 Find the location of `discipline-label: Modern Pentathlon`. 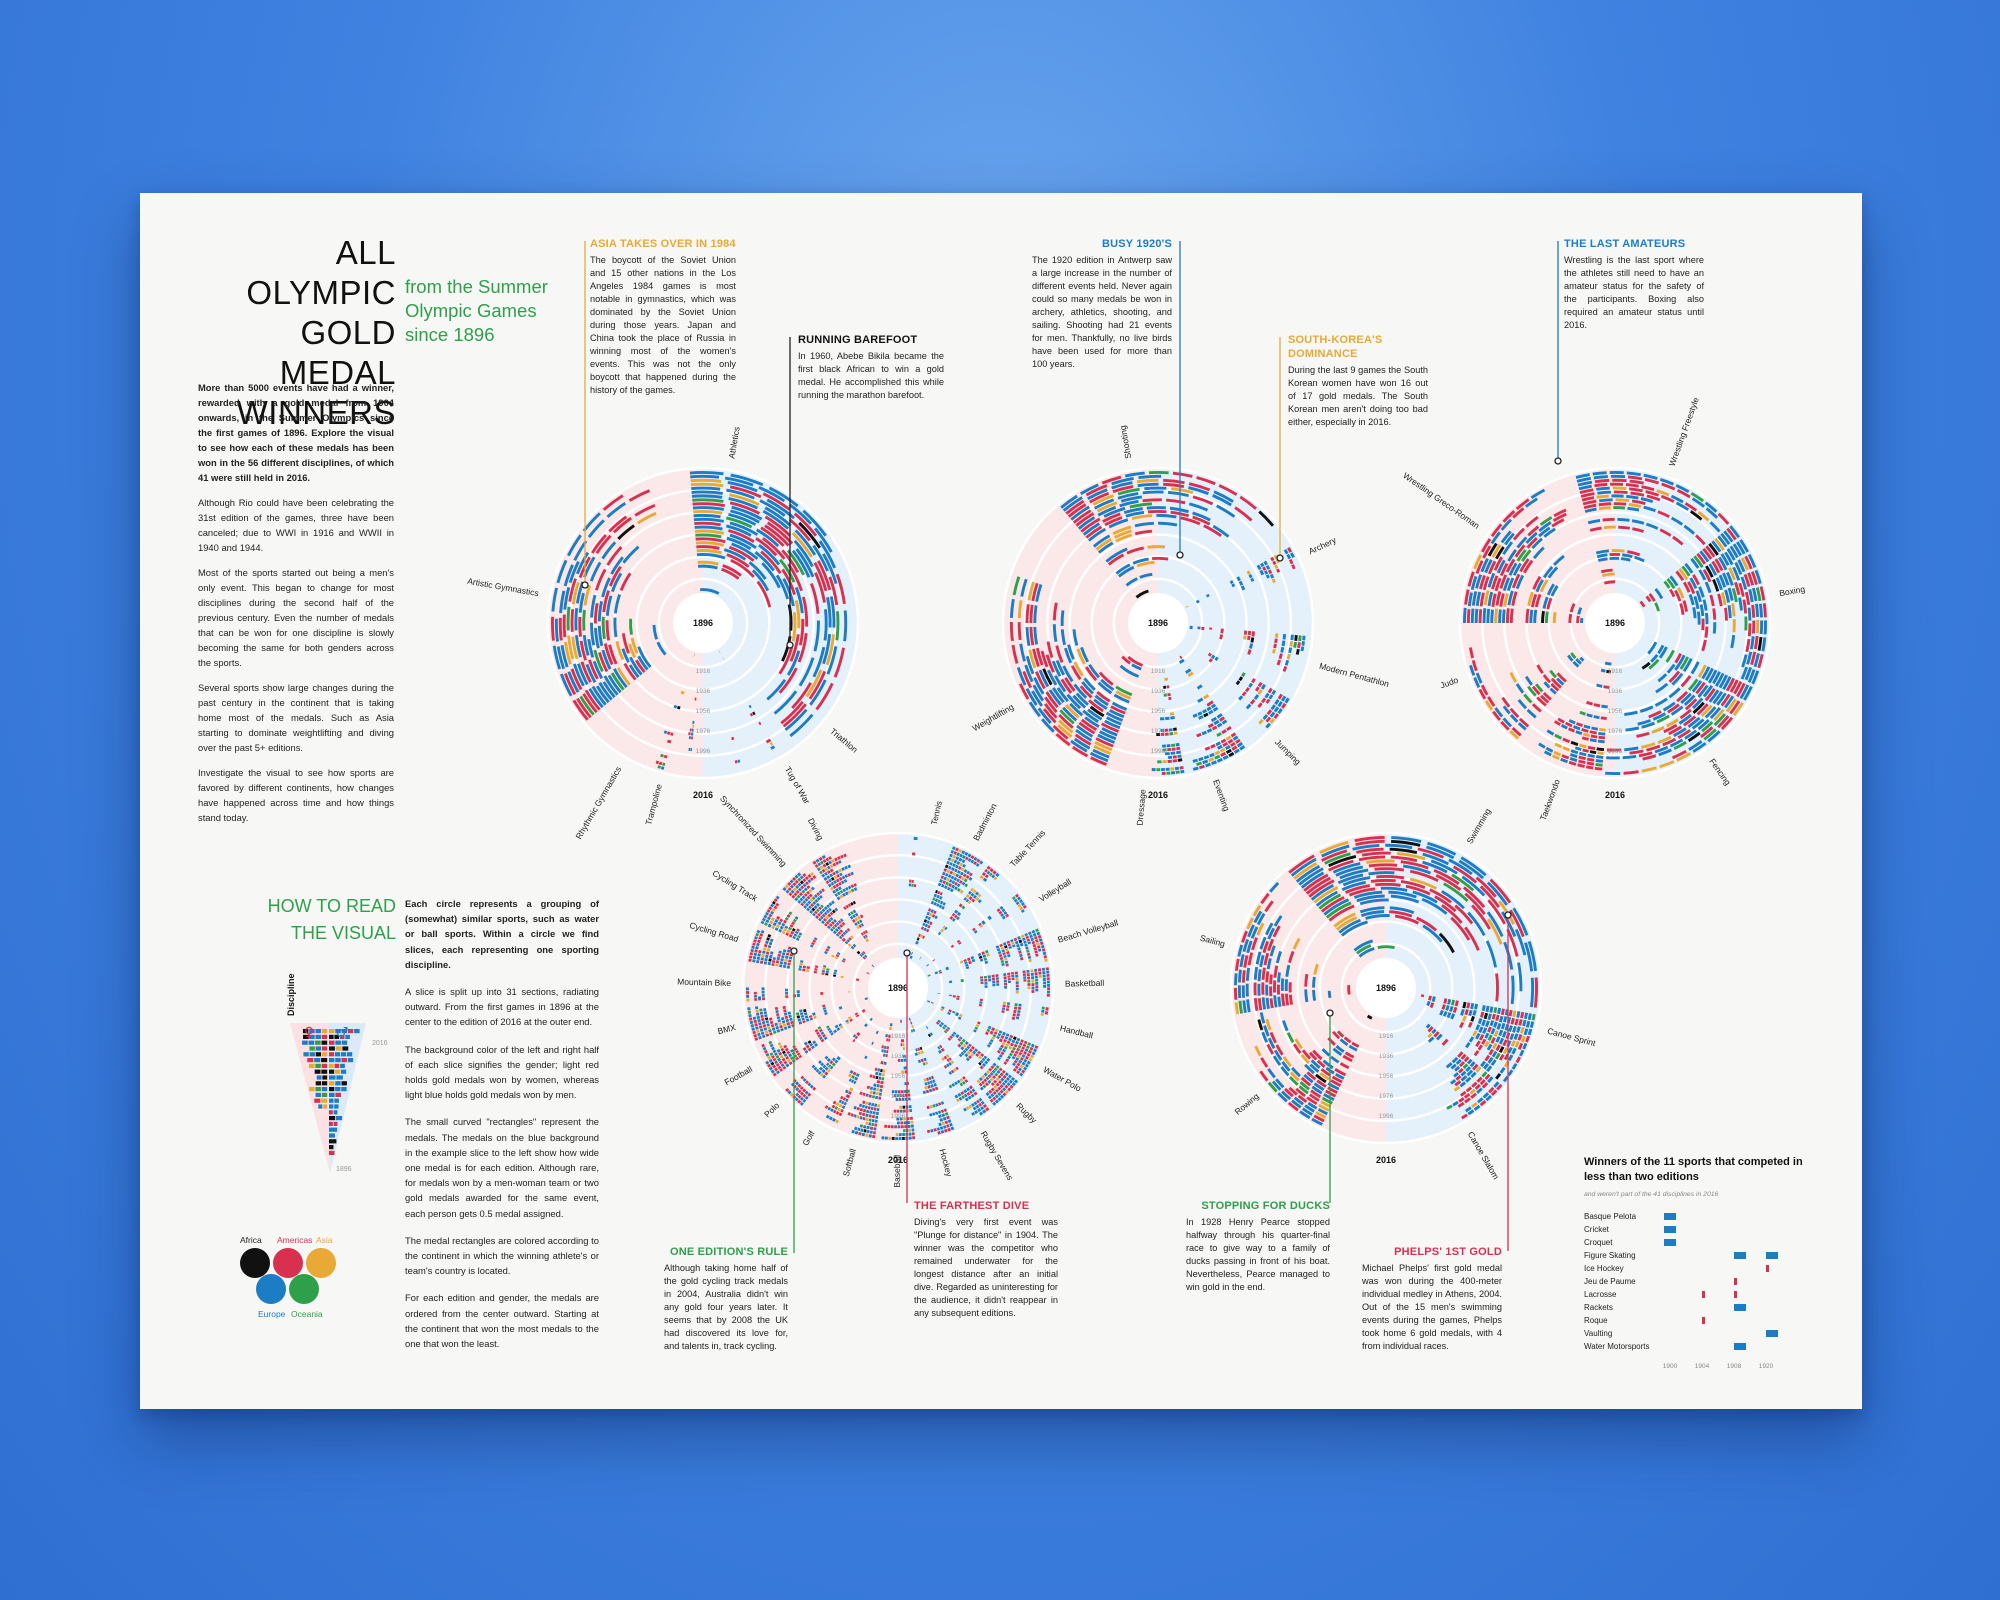

discipline-label: Modern Pentathlon is located at coordinates (1354, 675).